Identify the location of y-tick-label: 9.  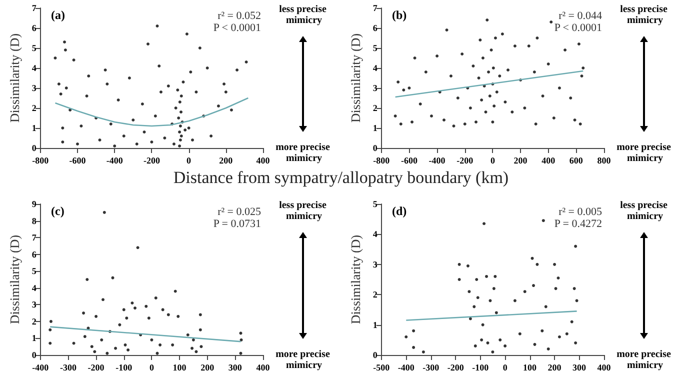
(34, 204).